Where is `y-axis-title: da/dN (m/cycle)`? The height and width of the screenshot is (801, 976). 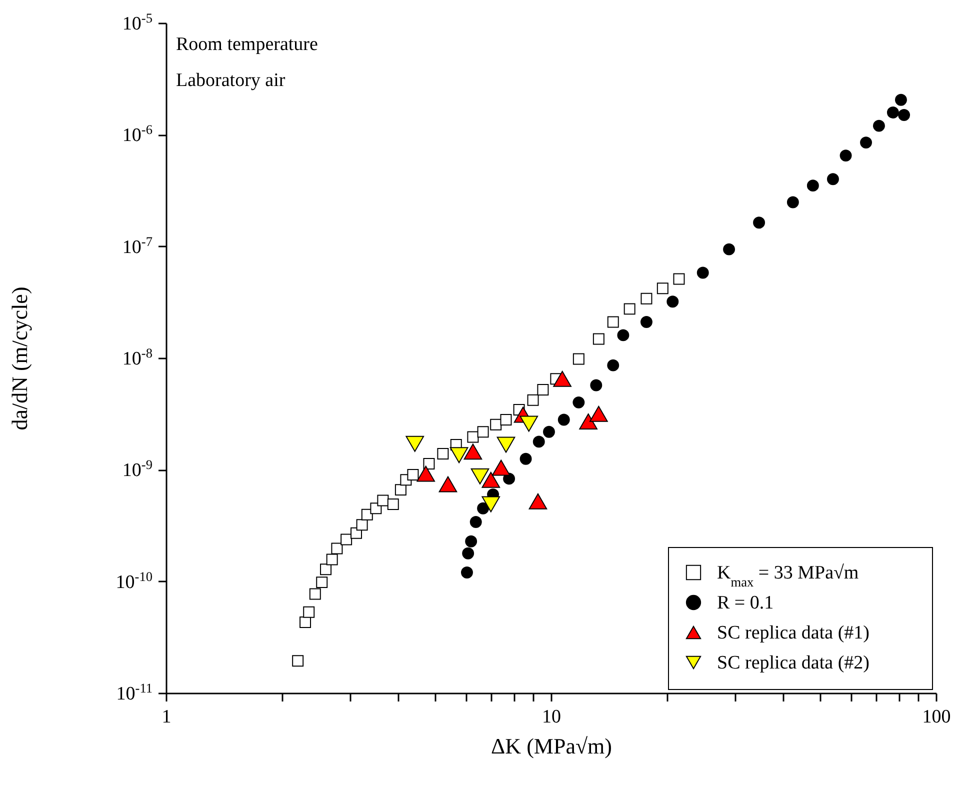
y-axis-title: da/dN (m/cycle) is located at coordinates (19, 358).